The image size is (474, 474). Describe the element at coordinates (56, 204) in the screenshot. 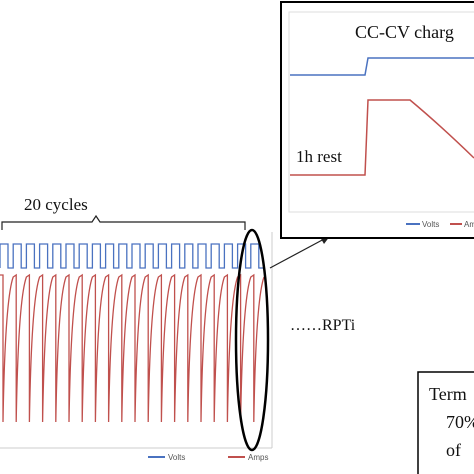

I see `cycles-label: 20 cycles` at that location.